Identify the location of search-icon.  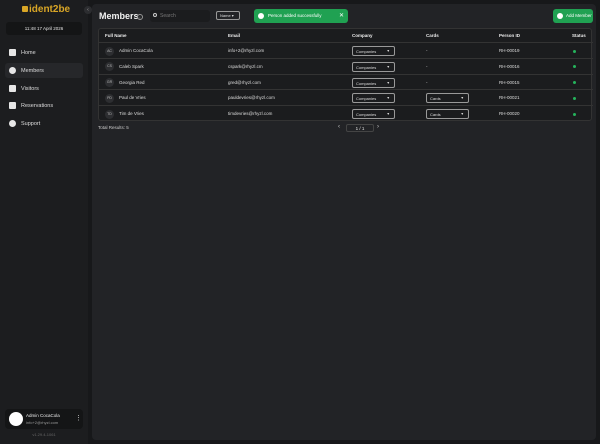
(155, 15).